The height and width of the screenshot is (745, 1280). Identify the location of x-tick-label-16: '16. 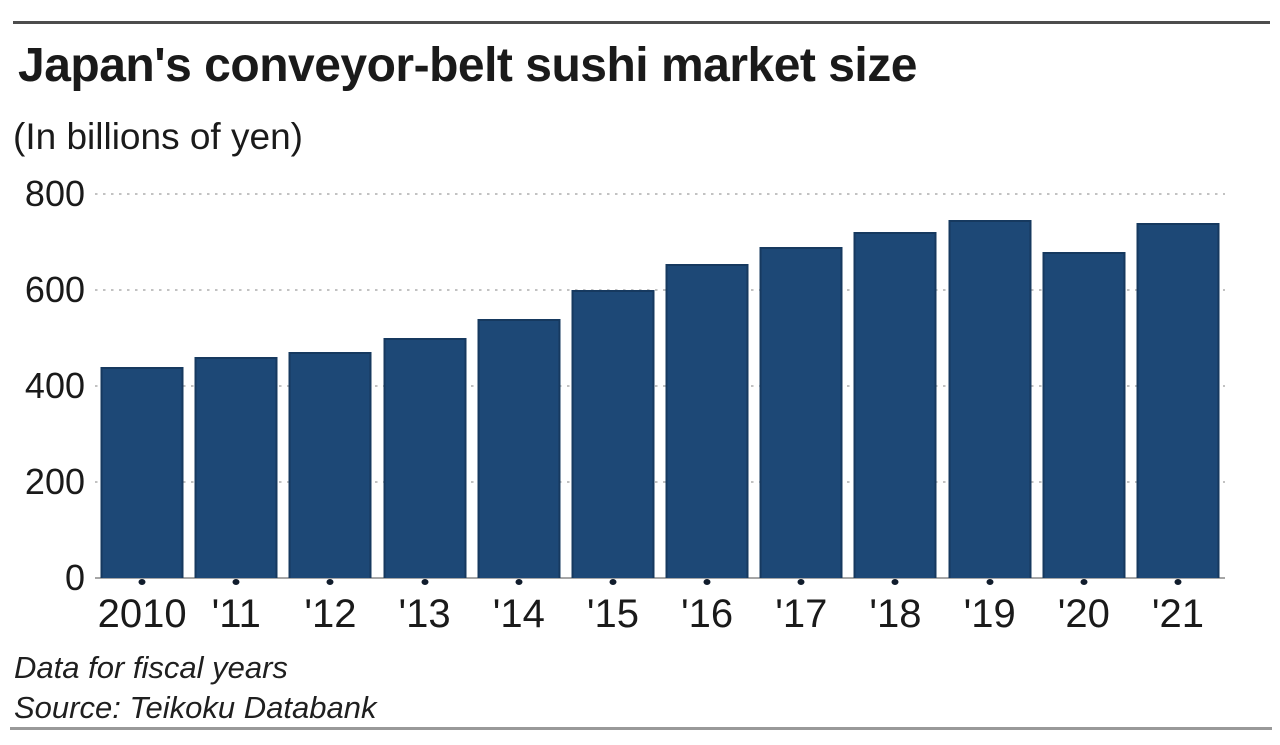
(707, 614).